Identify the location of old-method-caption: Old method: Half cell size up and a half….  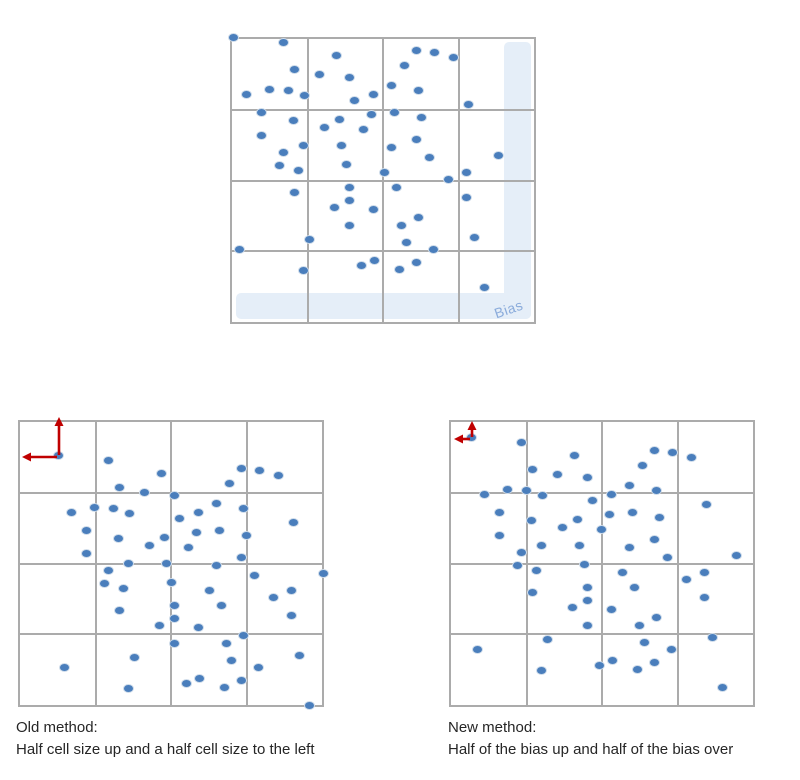
(165, 739).